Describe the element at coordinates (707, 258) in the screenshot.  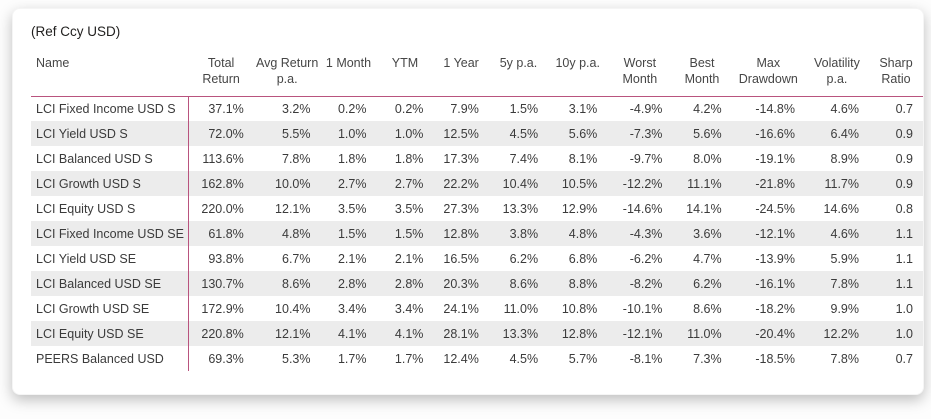
I see `cell-best-month: 4.7%` at that location.